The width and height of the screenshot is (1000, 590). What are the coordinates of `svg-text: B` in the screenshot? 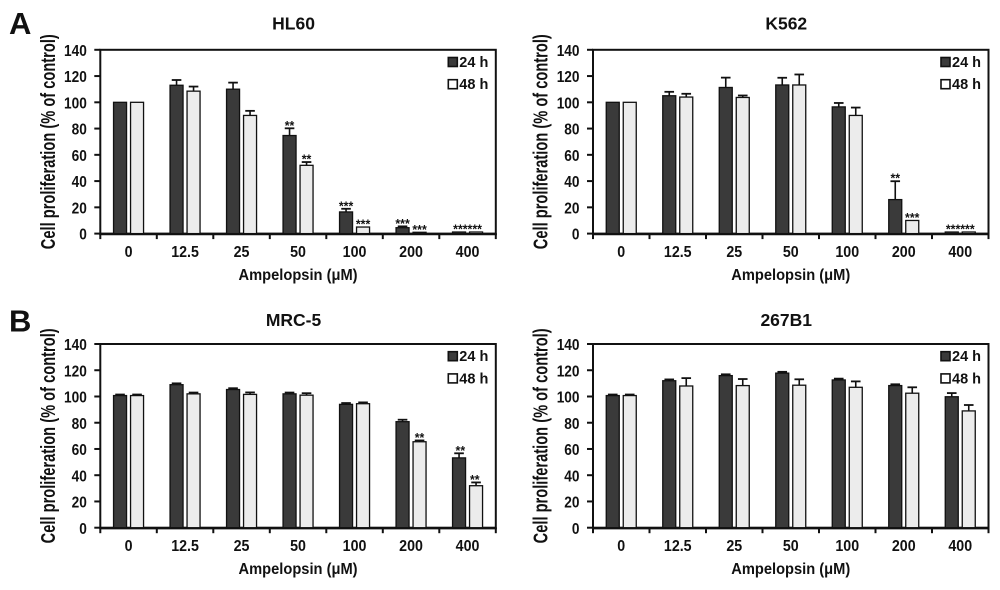 It's located at (20, 320).